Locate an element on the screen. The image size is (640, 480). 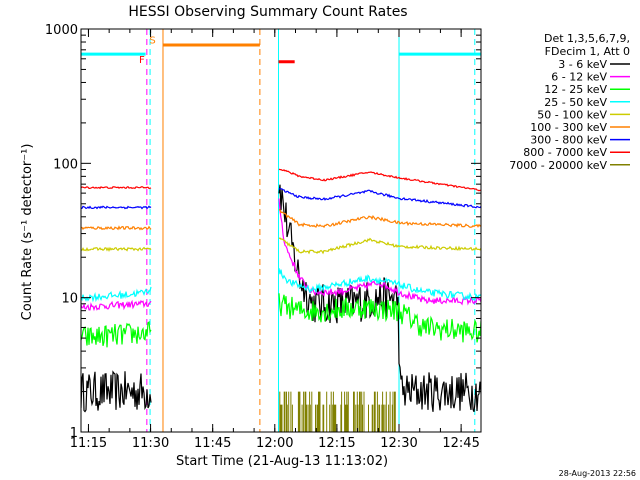
legend-label-3: 25 - 50 keV is located at coordinates (575, 102).